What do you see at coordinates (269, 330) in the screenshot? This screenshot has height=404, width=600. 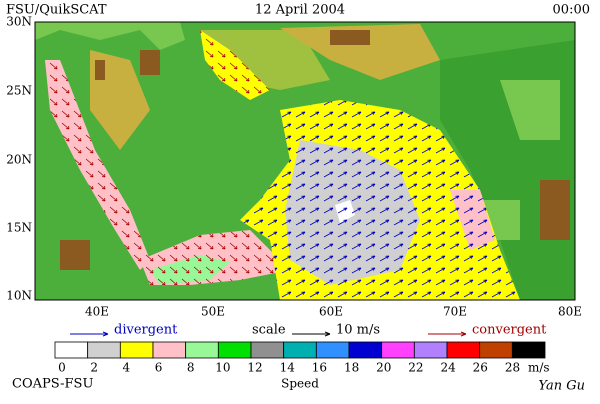 I see `legend-scale: scale` at bounding box center [269, 330].